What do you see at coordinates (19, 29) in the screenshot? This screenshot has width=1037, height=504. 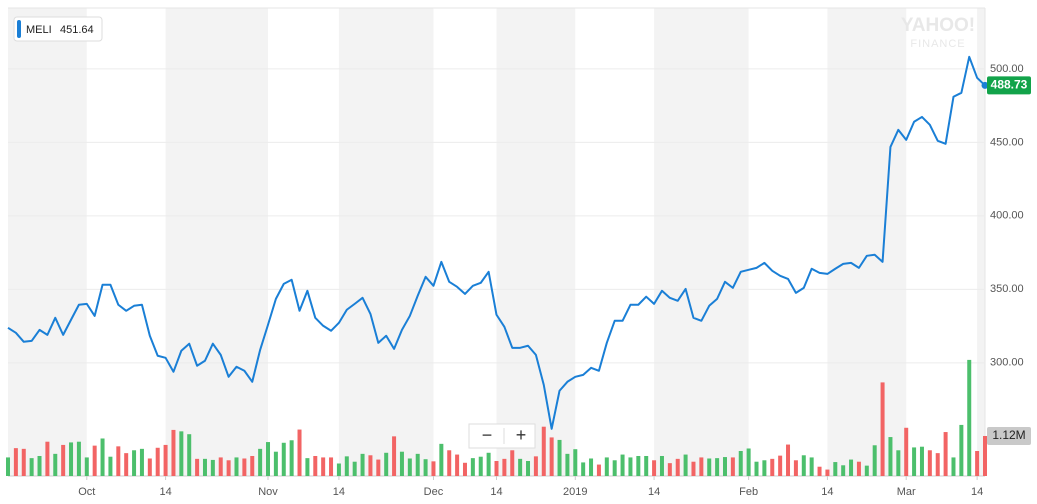 I see `legend-swatch` at bounding box center [19, 29].